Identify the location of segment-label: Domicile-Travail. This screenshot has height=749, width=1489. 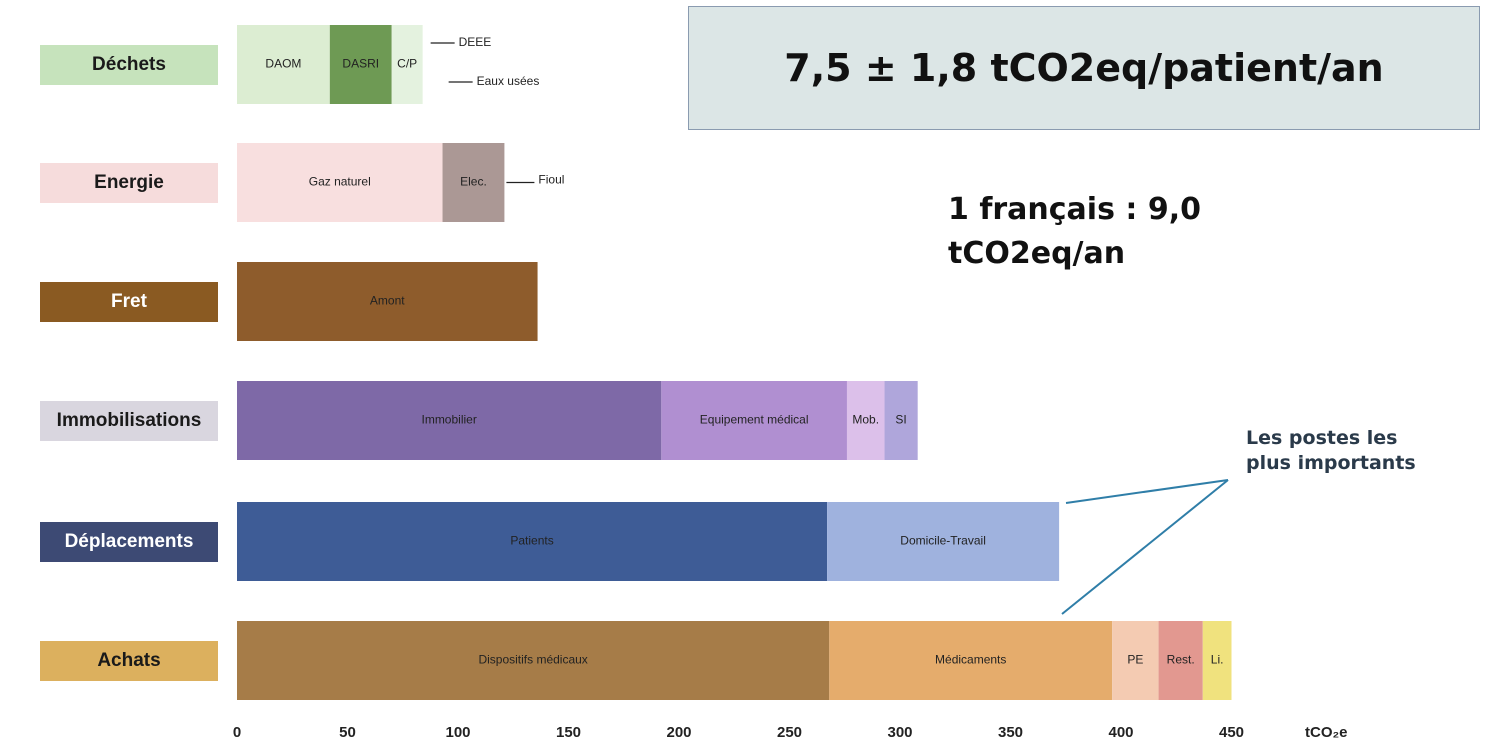
(943, 541).